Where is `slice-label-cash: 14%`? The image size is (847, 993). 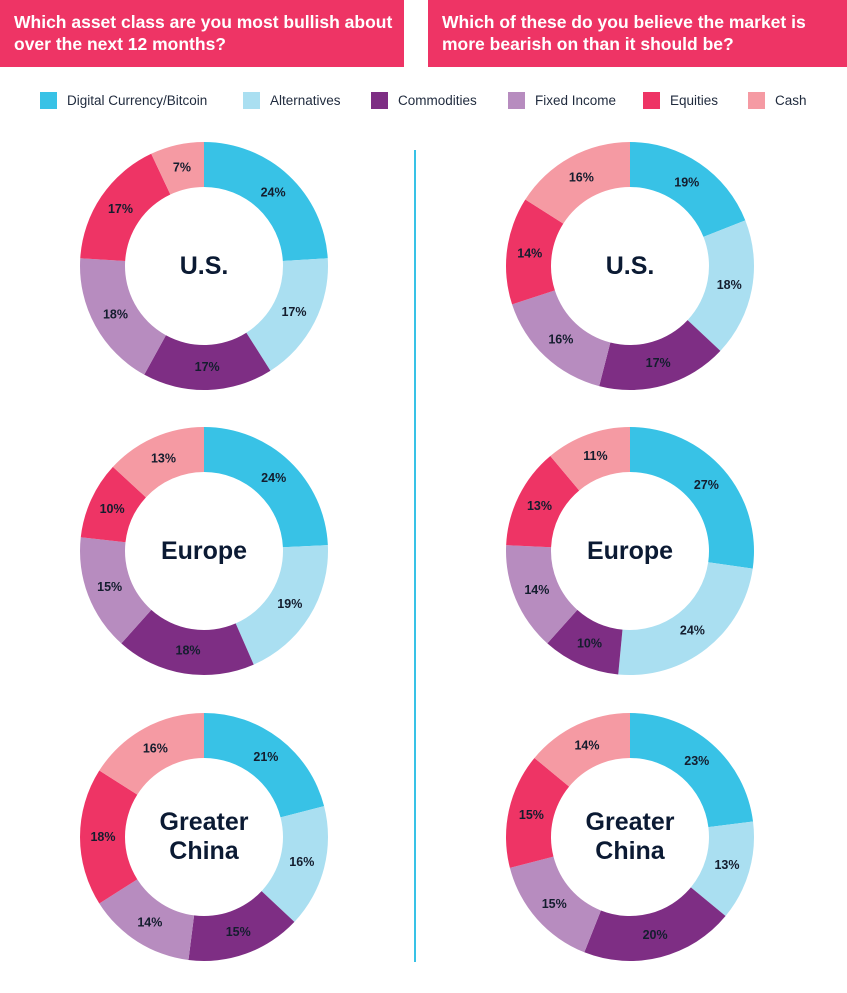 slice-label-cash: 14% is located at coordinates (586, 746).